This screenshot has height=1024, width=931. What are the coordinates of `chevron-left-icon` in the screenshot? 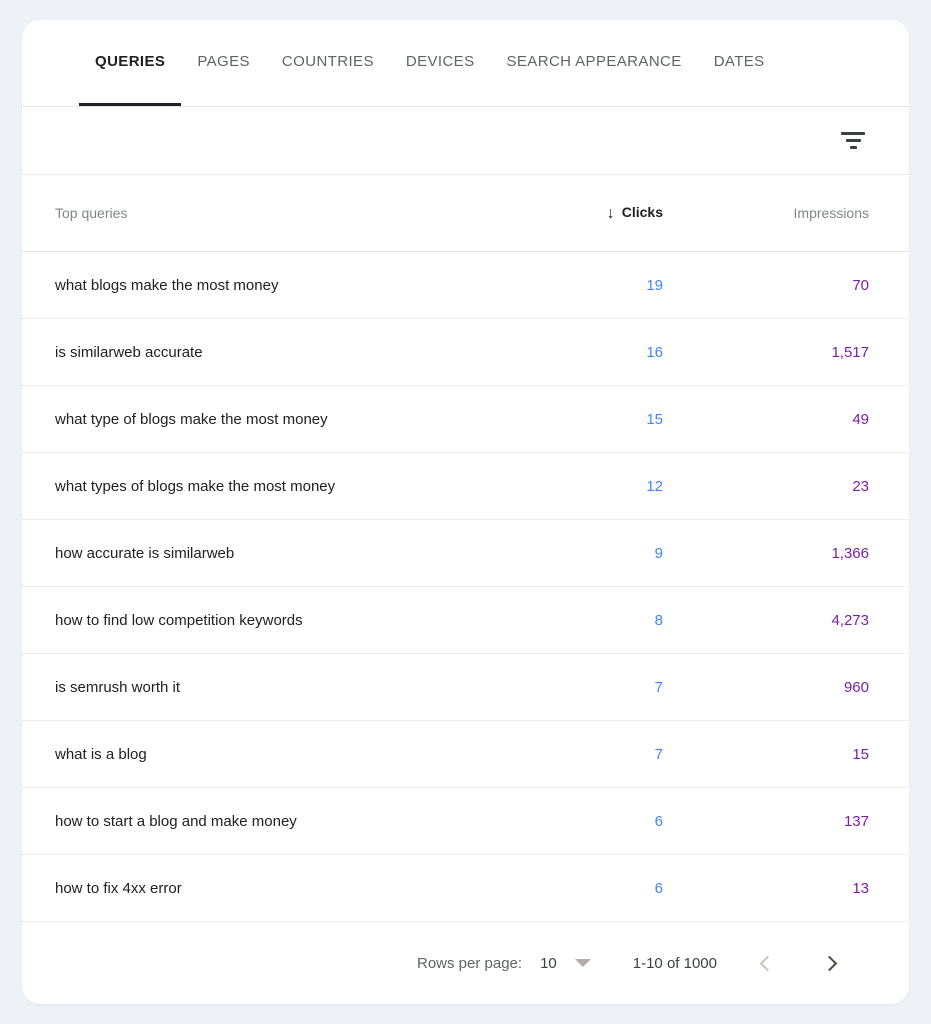 It's located at (767, 963).